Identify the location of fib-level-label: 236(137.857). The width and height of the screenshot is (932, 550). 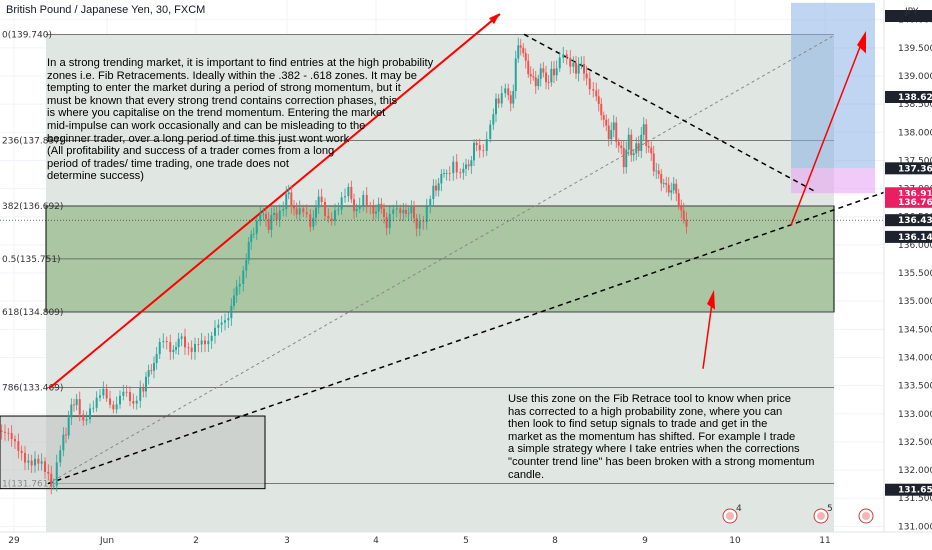
(32, 141).